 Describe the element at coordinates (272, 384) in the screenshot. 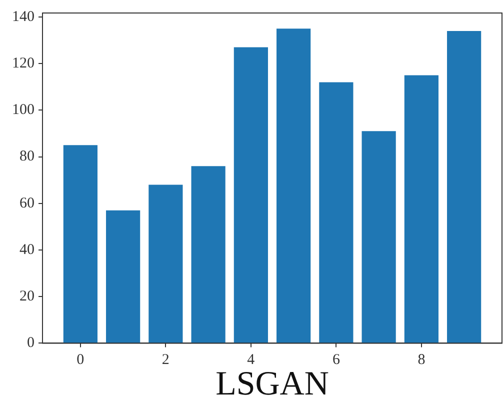

I see `x-axis-title: LSGAN` at that location.